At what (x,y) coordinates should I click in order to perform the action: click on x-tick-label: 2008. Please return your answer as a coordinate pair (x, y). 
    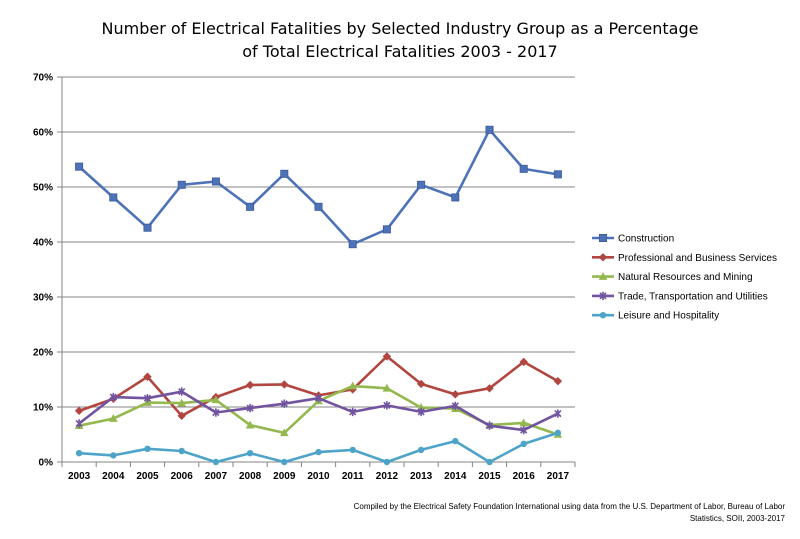
    Looking at the image, I should click on (250, 476).